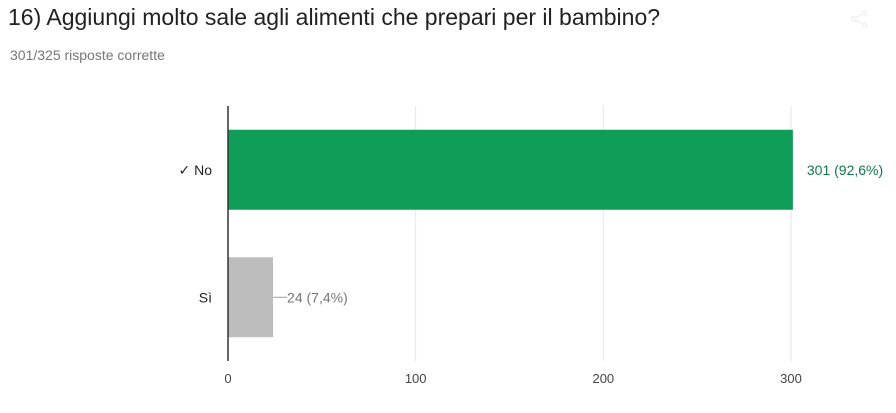 This screenshot has height=413, width=896. I want to click on data-label: 24 (7,4%), so click(317, 297).